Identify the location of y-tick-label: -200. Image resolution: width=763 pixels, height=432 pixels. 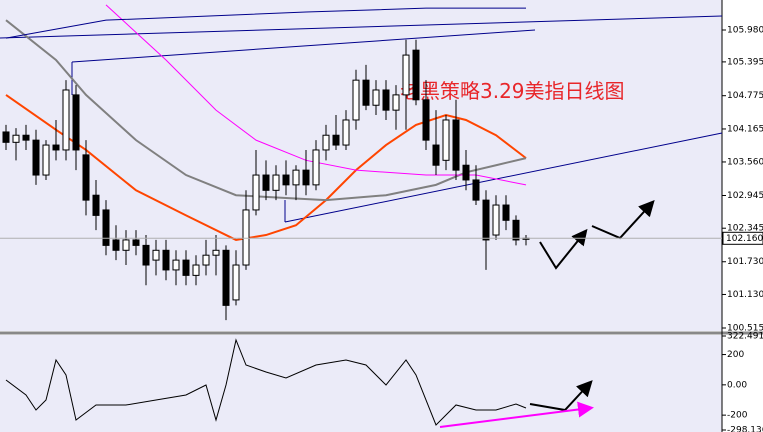
(737, 416).